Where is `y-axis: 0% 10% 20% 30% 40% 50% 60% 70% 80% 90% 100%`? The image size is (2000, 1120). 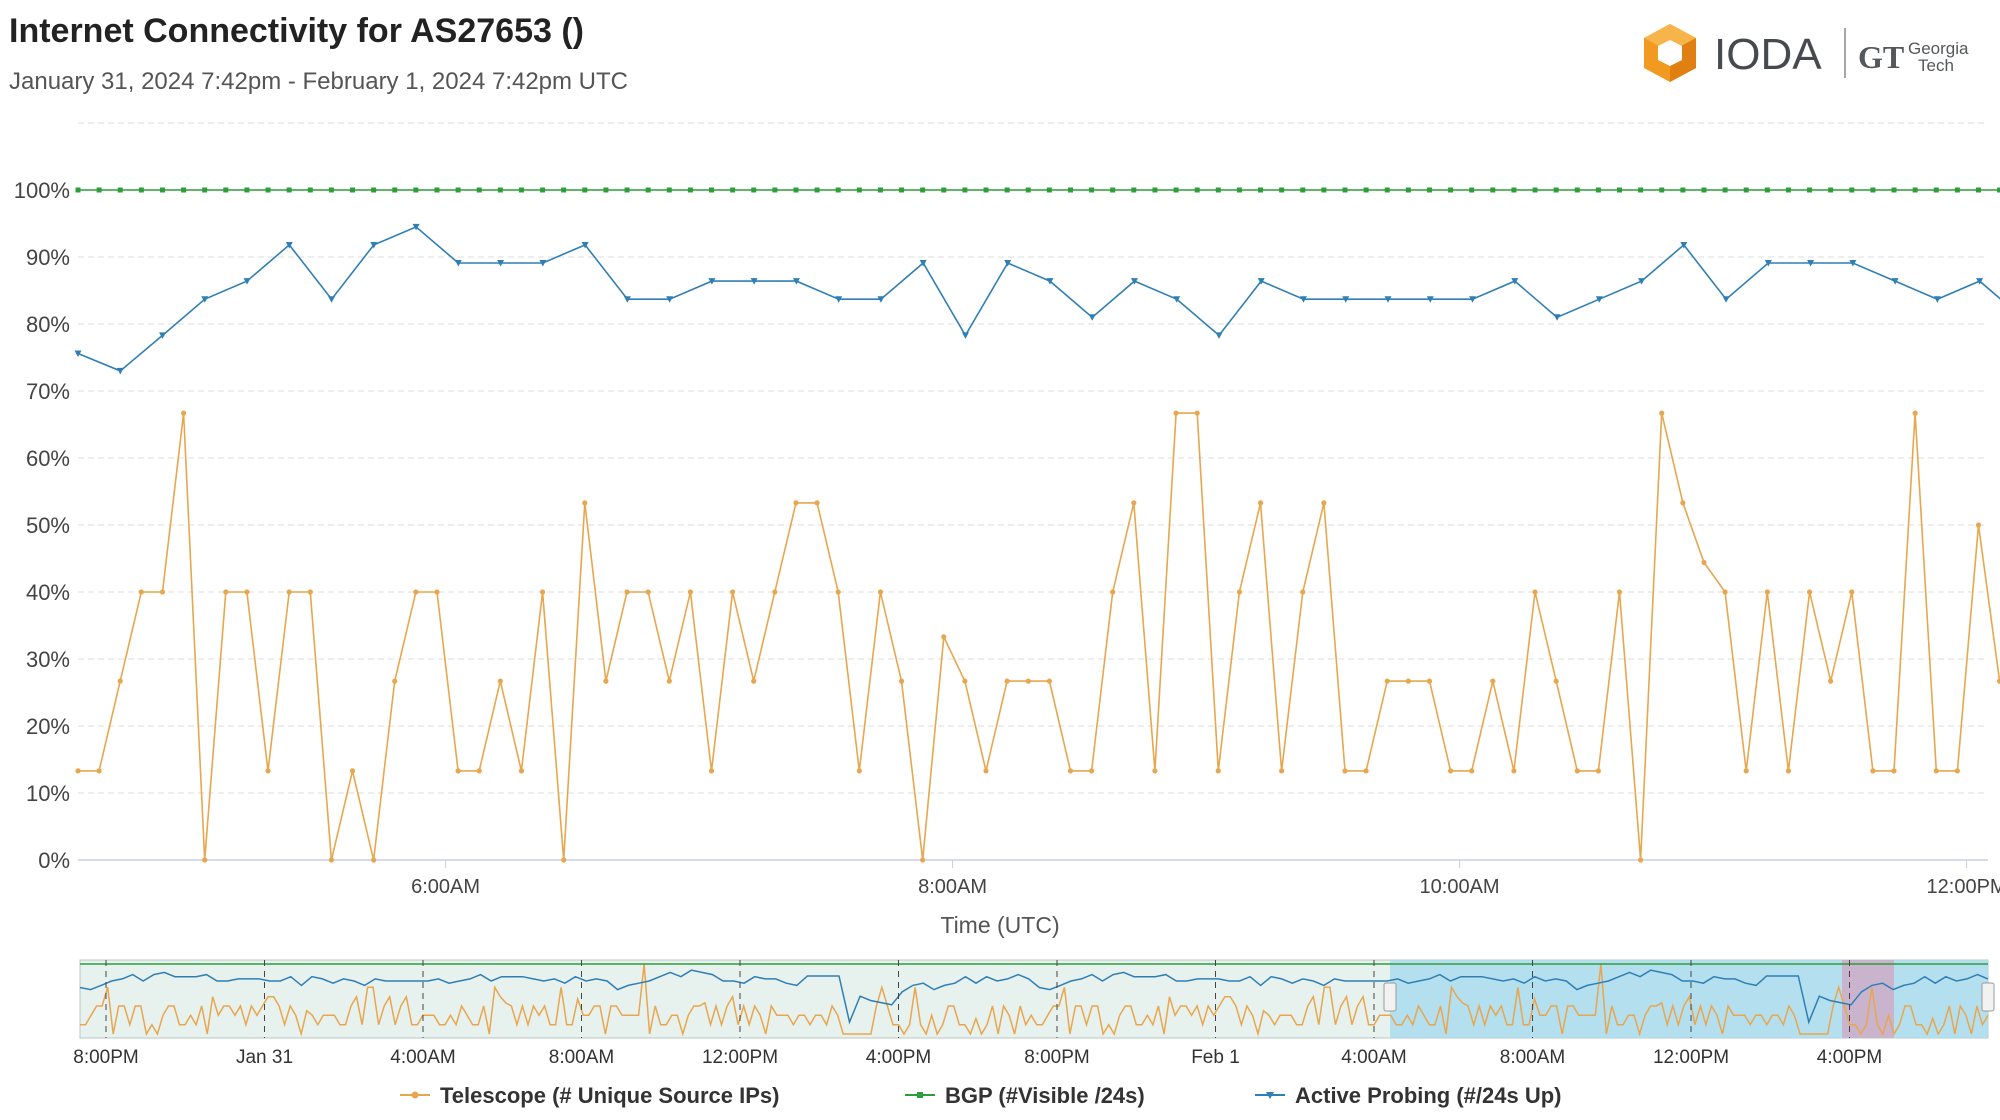 y-axis: 0% 10% 20% 30% 40% 50% 60% 70% 80% 90% 100% is located at coordinates (42, 525).